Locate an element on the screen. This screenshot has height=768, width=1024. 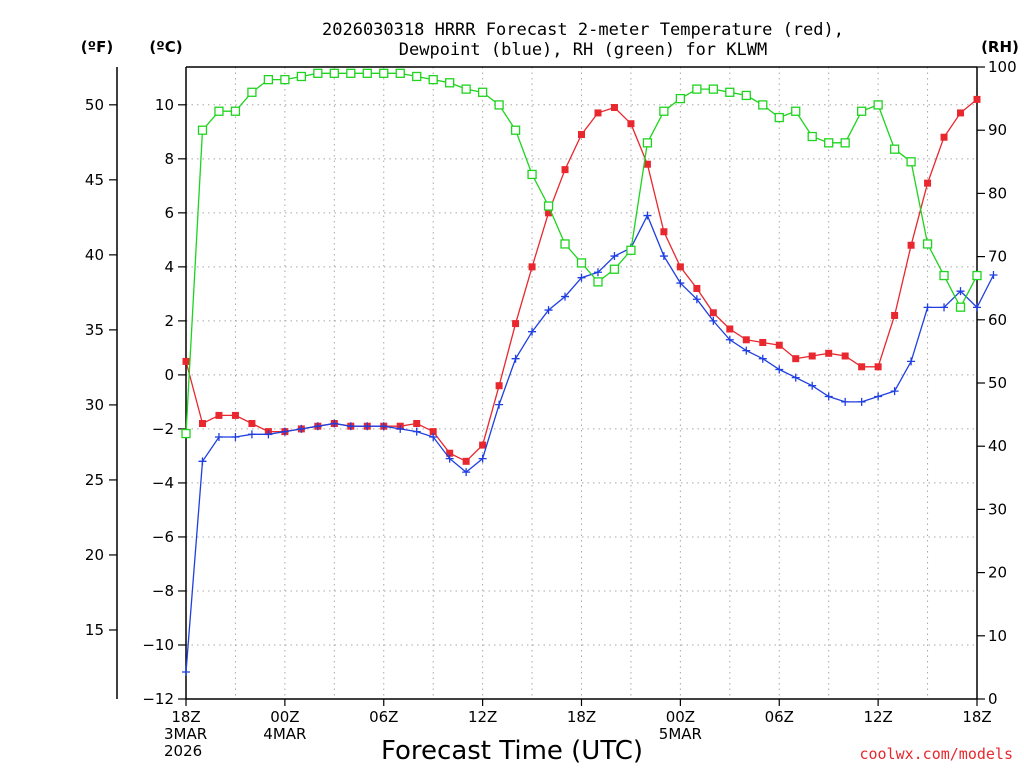
rh-tick-label: 20 is located at coordinates (997, 573).